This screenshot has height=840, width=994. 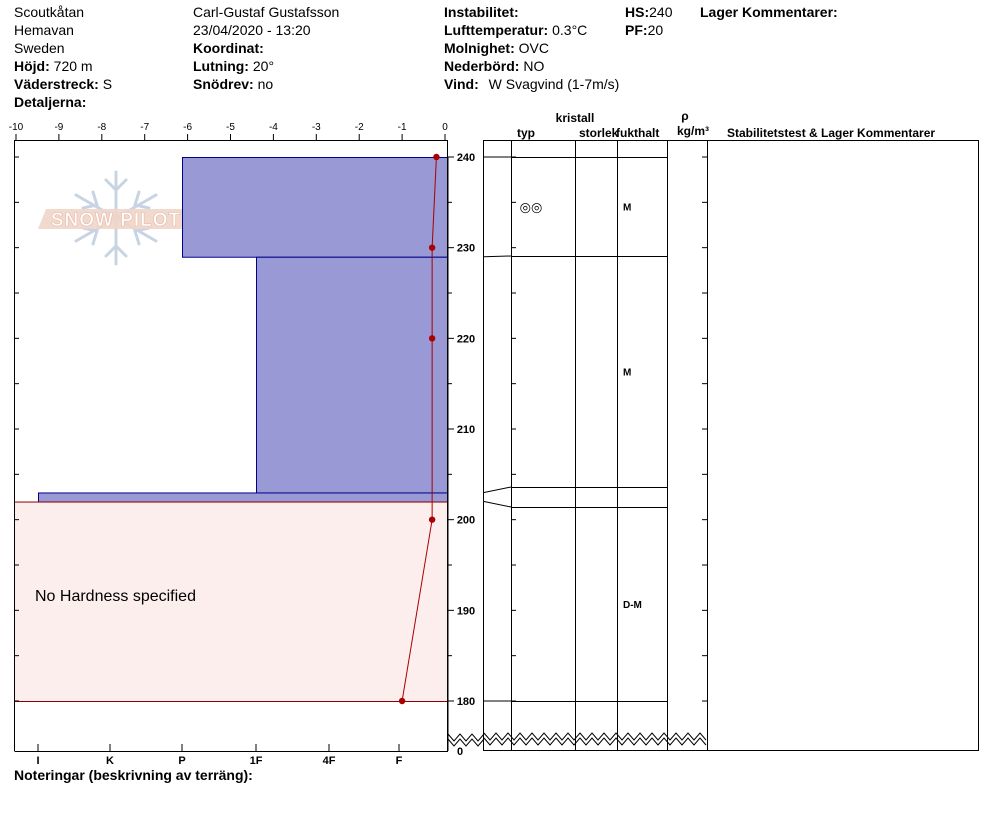 What do you see at coordinates (144, 127) in the screenshot?
I see `temp-tick-label: -7` at bounding box center [144, 127].